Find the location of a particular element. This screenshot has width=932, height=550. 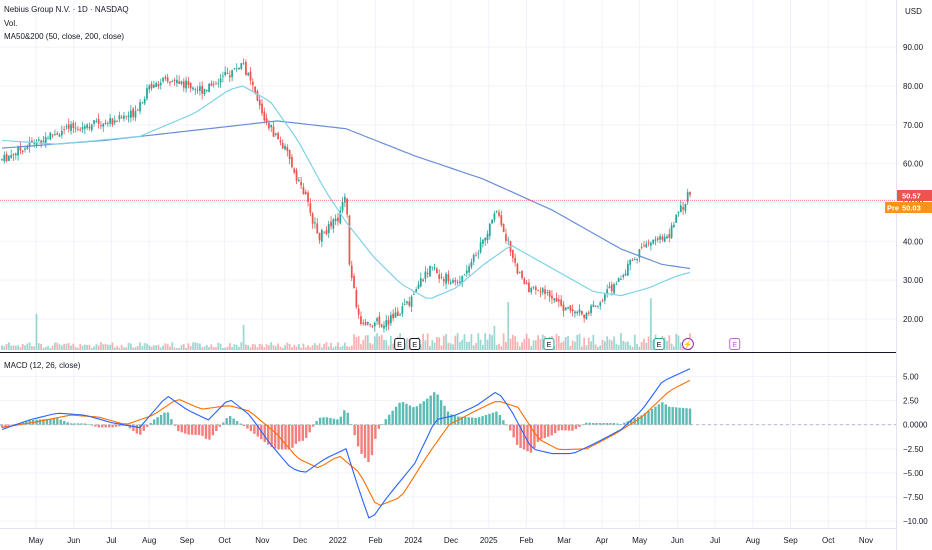

event-markers: E E E E ⚡ E is located at coordinates (567, 344).